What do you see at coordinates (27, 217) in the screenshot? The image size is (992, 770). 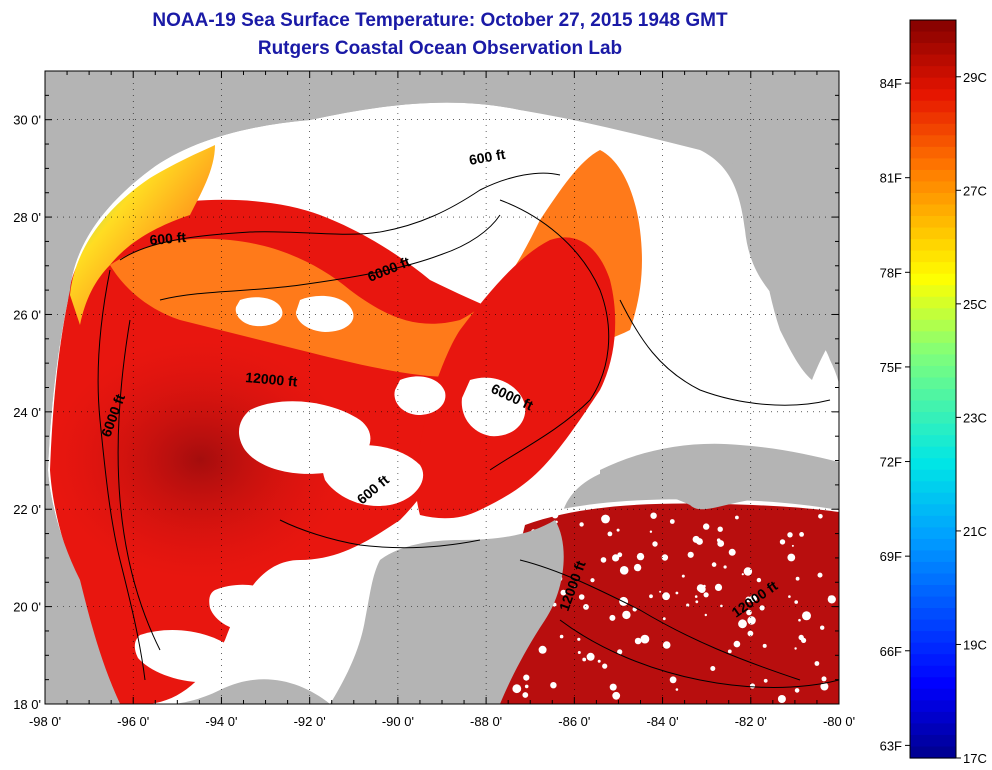 I see `lat-label: 28 0'` at bounding box center [27, 217].